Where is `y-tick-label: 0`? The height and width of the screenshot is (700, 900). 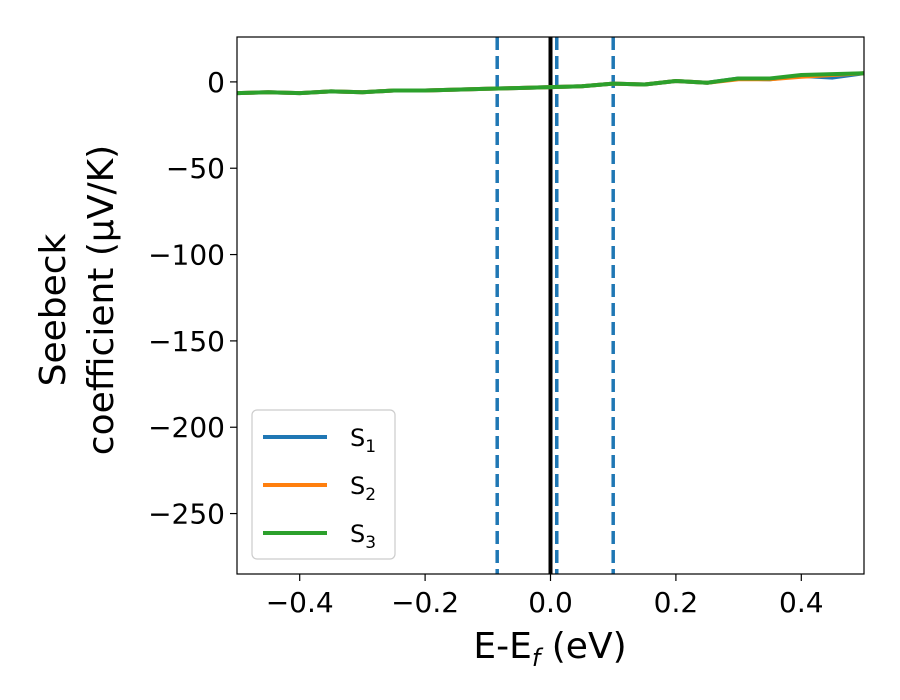
y-tick-label: 0 is located at coordinates (216, 82).